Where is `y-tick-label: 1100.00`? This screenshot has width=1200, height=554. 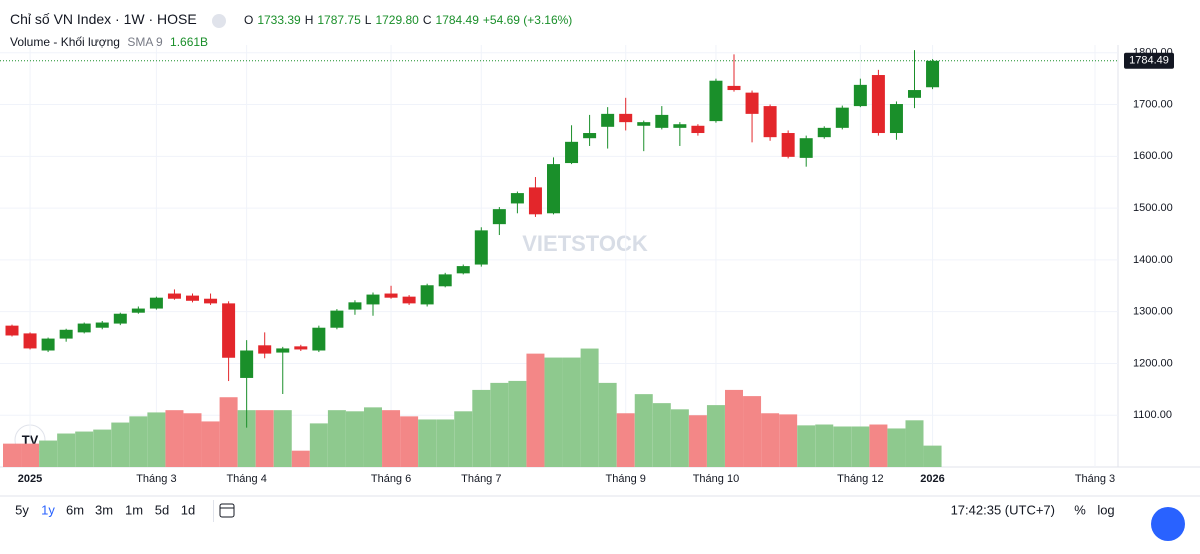
y-tick-label: 1100.00 is located at coordinates (1152, 415).